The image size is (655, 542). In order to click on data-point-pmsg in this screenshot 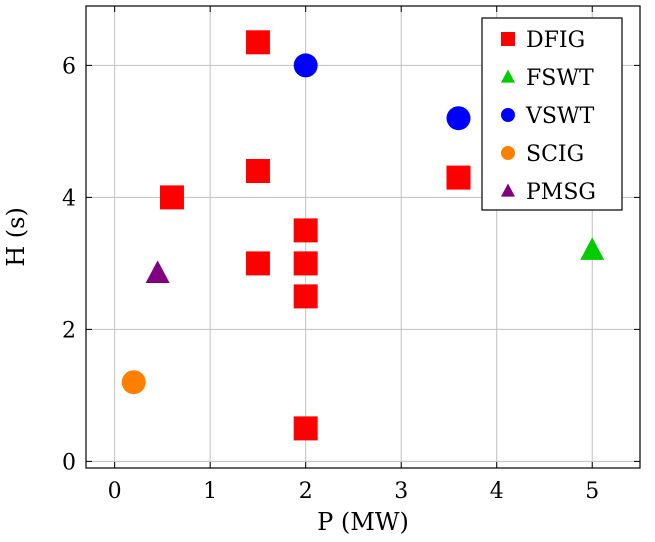, I will do `click(157, 272)`.